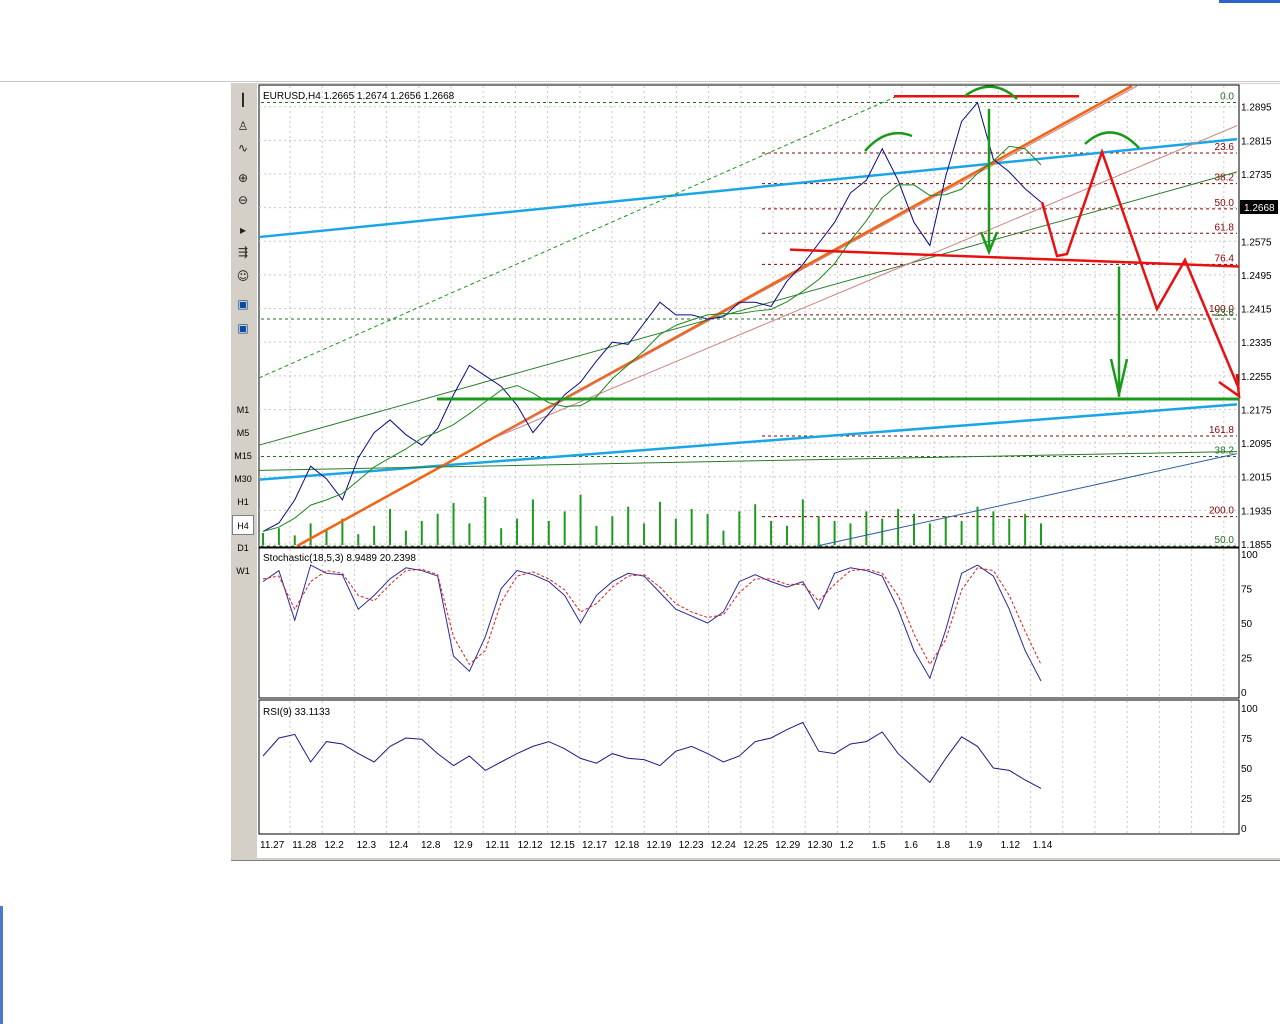  I want to click on stochastic-main-line, so click(652, 623).